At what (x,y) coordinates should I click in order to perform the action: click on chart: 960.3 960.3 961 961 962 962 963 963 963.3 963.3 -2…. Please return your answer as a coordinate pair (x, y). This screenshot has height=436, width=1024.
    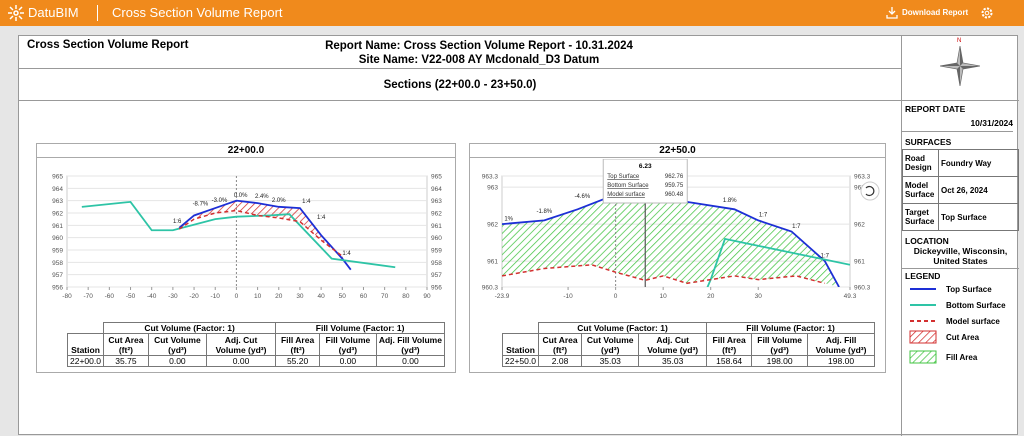
    Looking at the image, I should click on (681, 229).